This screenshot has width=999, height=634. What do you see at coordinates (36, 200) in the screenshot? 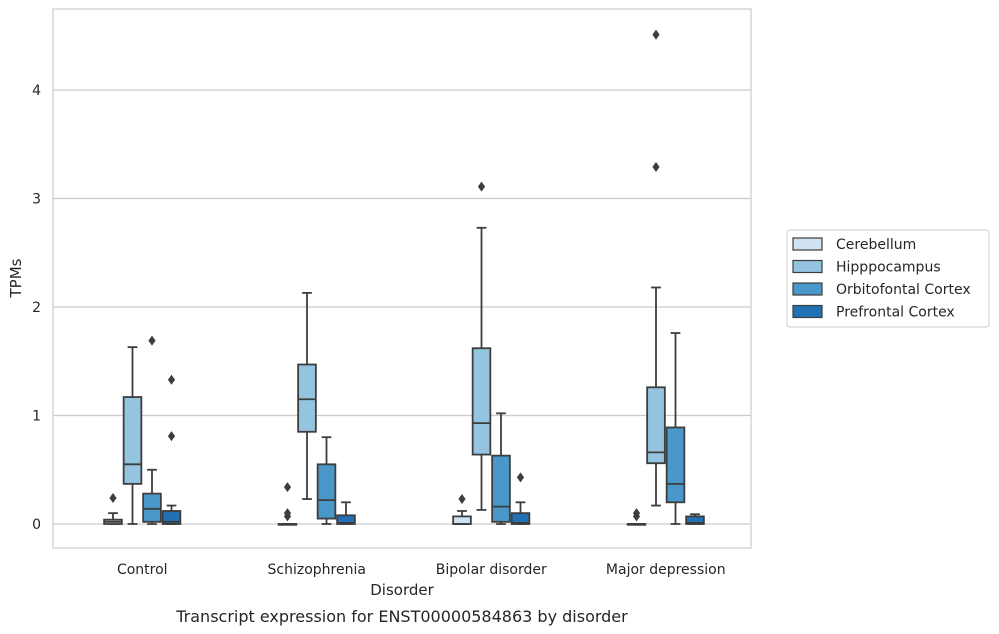
I see `y-tick-label: 3` at bounding box center [36, 200].